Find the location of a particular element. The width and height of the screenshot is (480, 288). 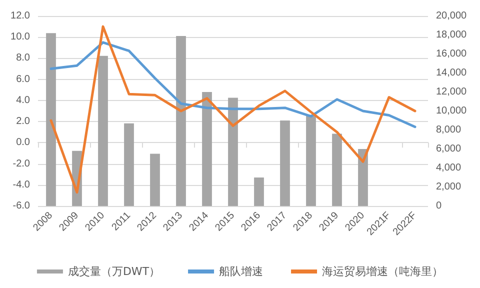

y-tick-label: -6.0 is located at coordinates (21, 206).